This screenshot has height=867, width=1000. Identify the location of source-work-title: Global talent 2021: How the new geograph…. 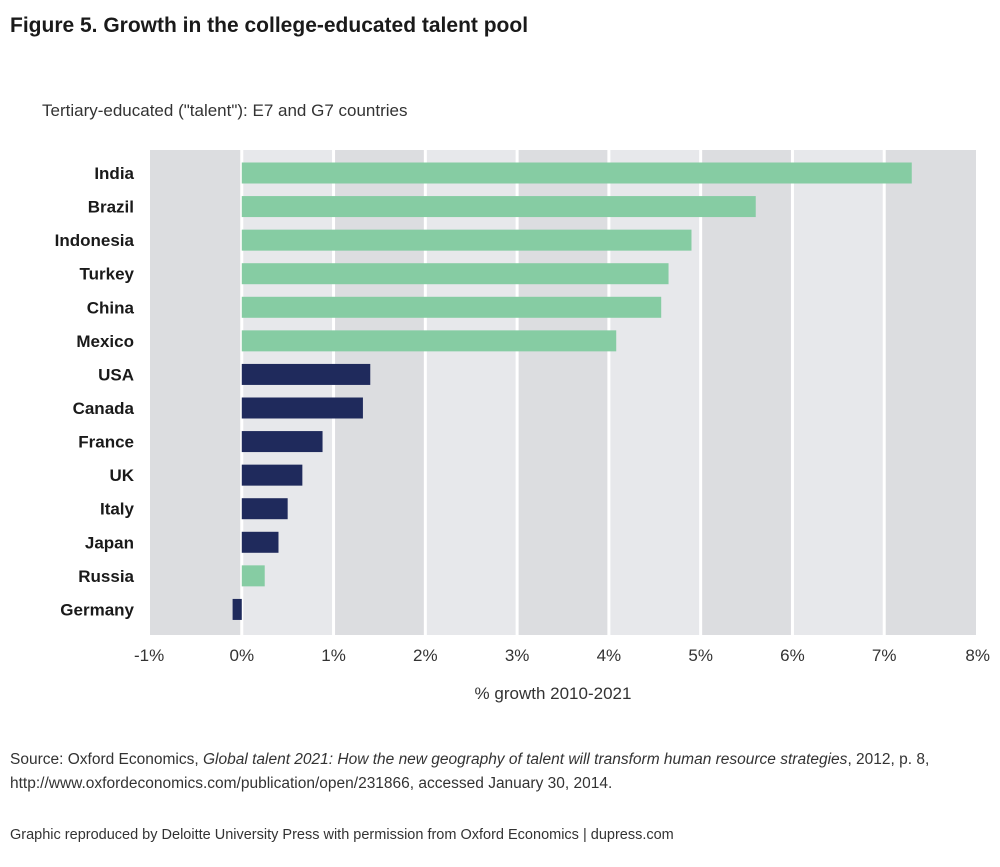
(525, 759).